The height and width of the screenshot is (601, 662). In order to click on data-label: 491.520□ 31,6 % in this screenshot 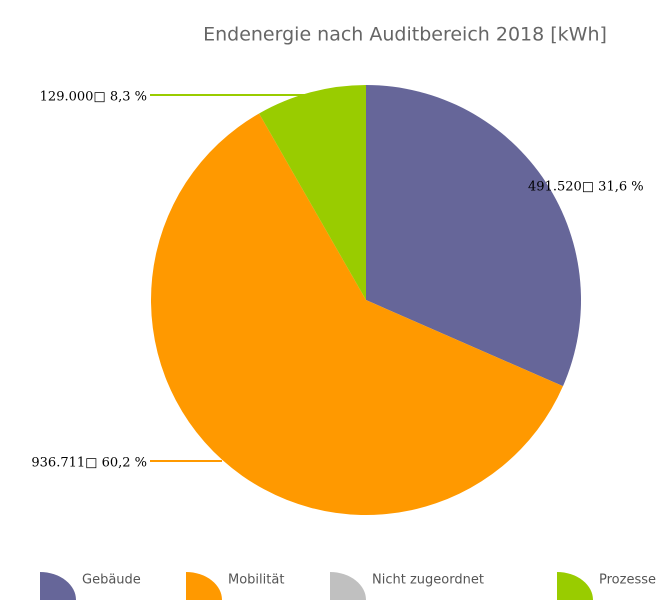, I will do `click(586, 187)`.